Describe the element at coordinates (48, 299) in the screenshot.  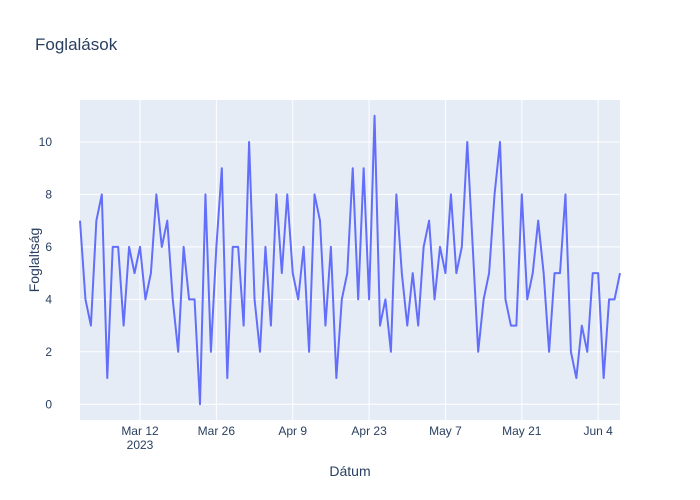
I see `y-tick-label: 4` at that location.